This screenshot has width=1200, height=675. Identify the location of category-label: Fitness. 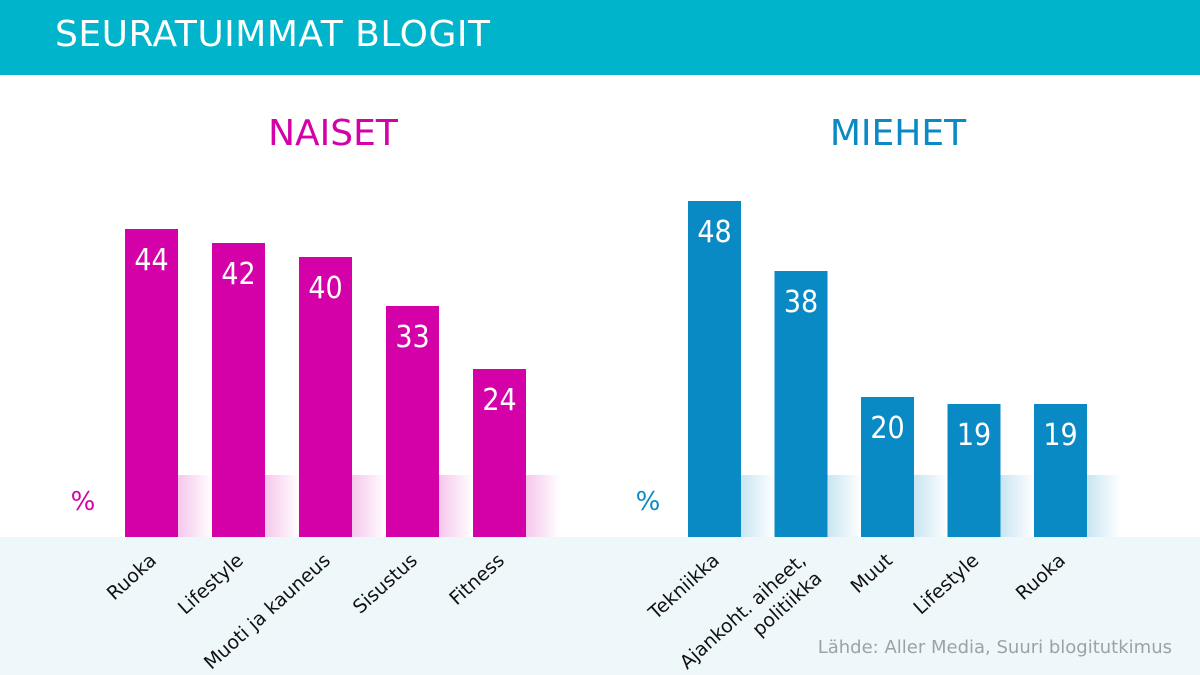
(477, 579).